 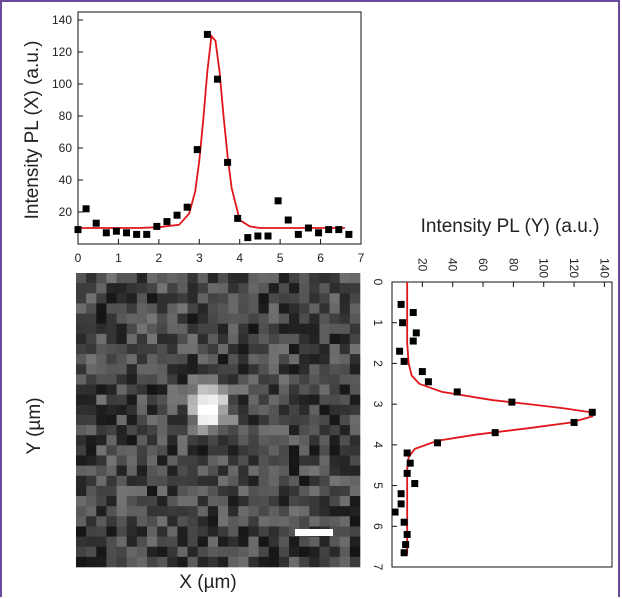 I want to click on right-position-tick-label: 2, so click(x=378, y=363).